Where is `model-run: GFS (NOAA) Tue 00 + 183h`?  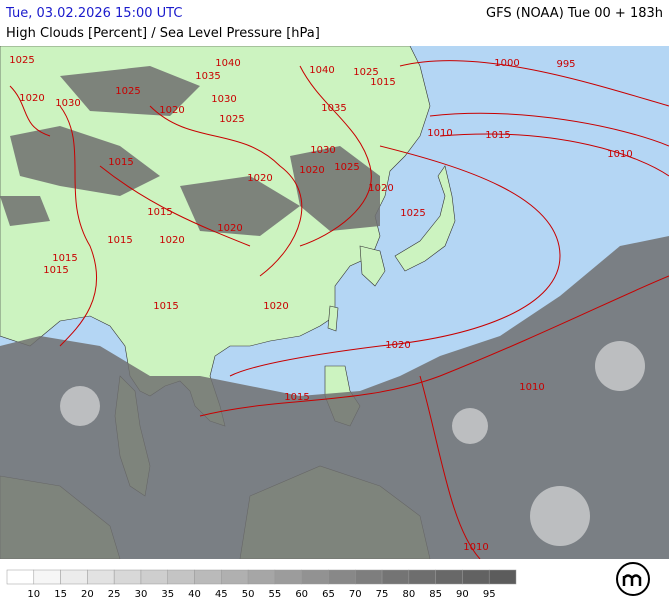
model-run: GFS (NOAA) Tue 00 + 183h is located at coordinates (574, 13).